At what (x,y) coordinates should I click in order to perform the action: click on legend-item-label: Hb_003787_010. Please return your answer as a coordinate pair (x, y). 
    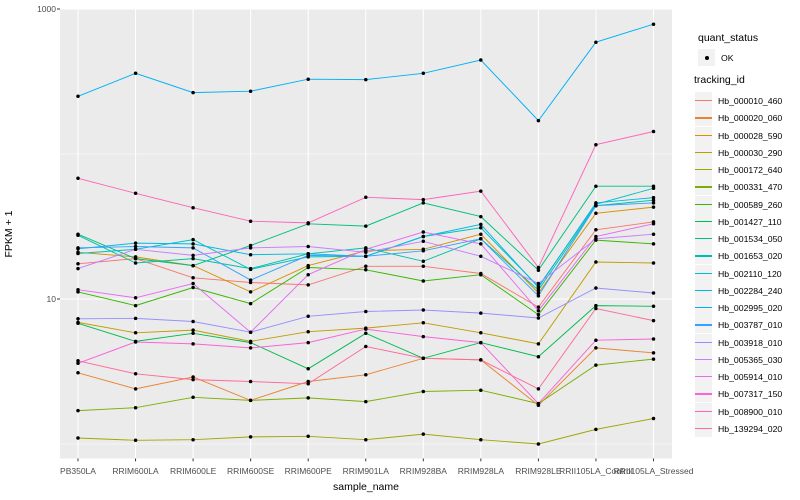
    Looking at the image, I should click on (750, 325).